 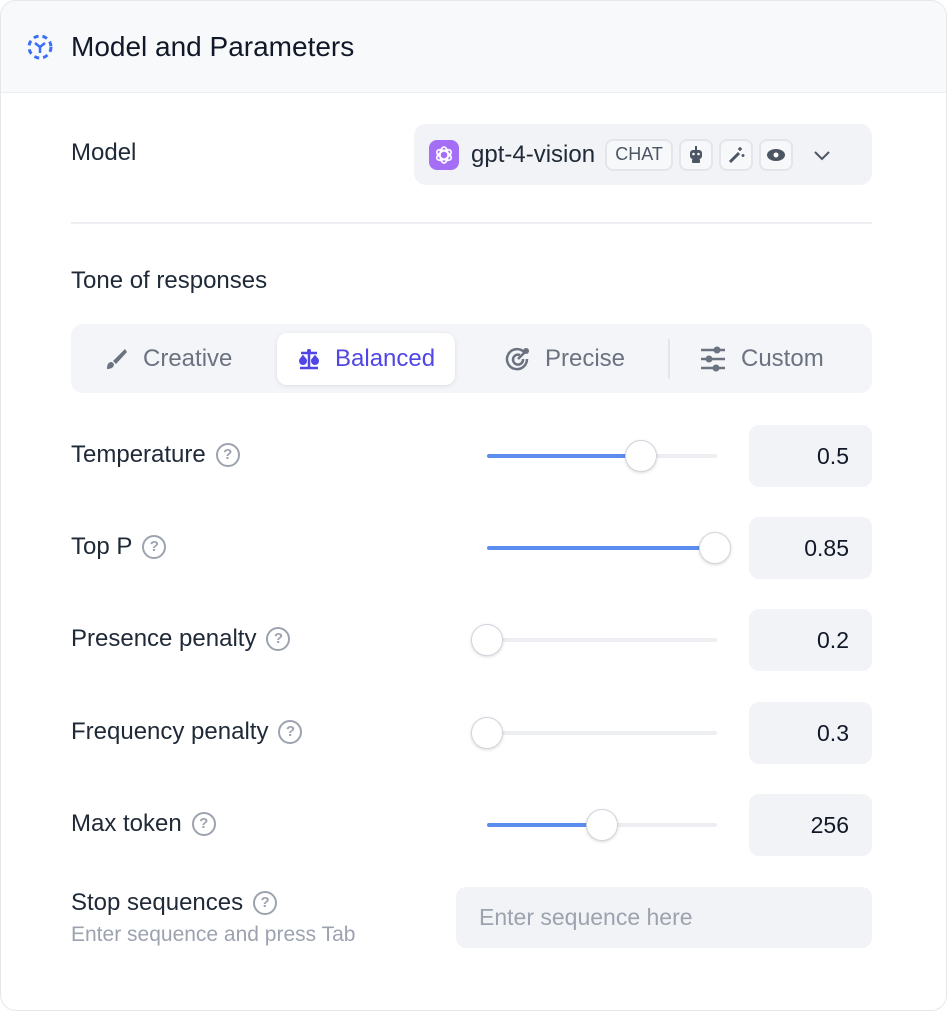 I want to click on target-icon, so click(x=517, y=359).